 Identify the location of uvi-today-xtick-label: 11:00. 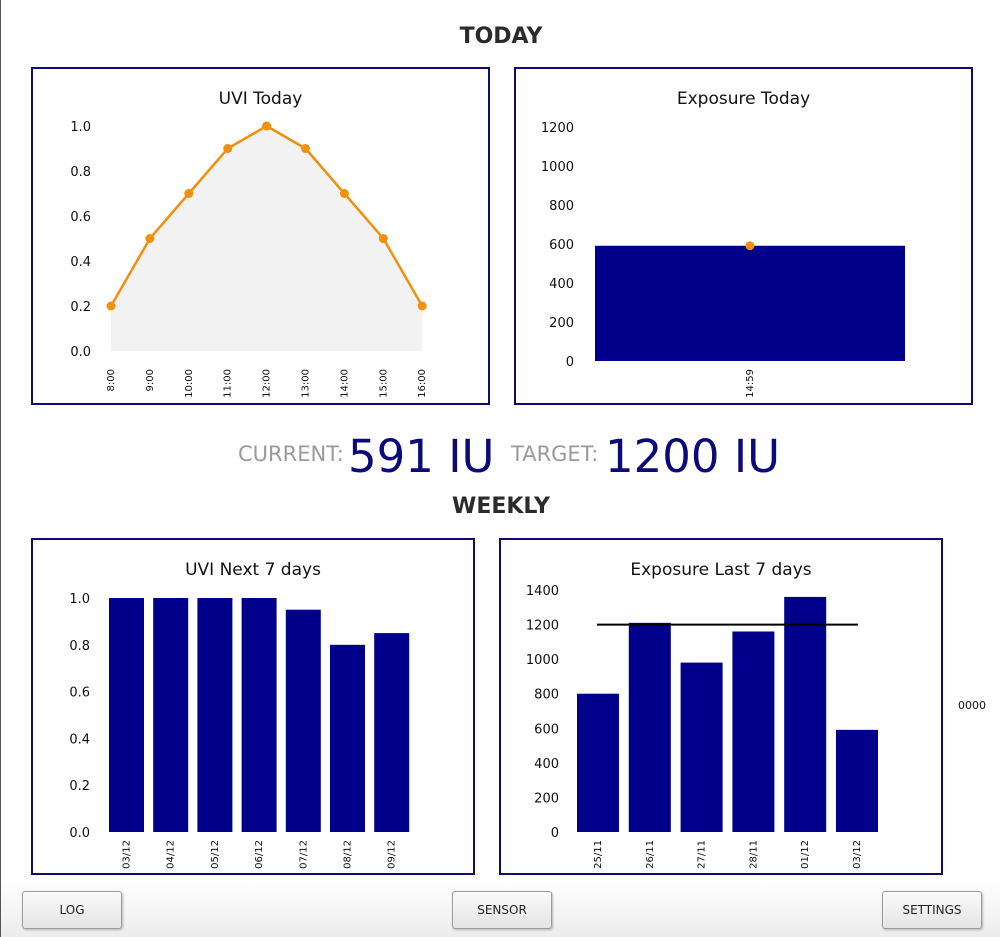
(228, 383).